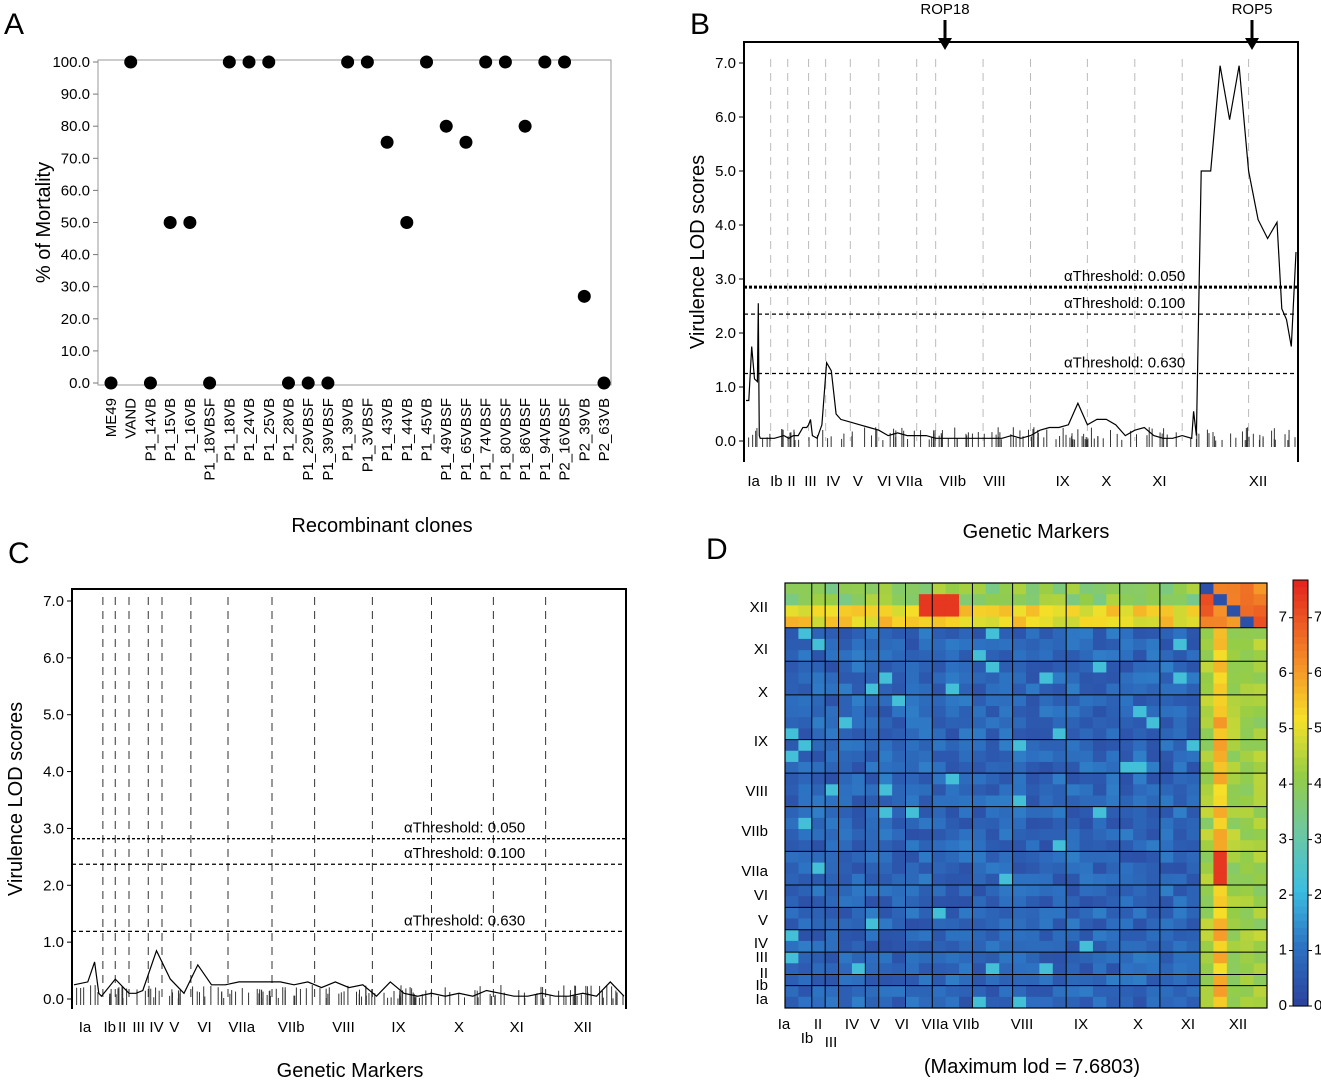 Image resolution: width=1321 pixels, height=1080 pixels. What do you see at coordinates (725, 279) in the screenshot?
I see `y-tick-label: 3.0` at bounding box center [725, 279].